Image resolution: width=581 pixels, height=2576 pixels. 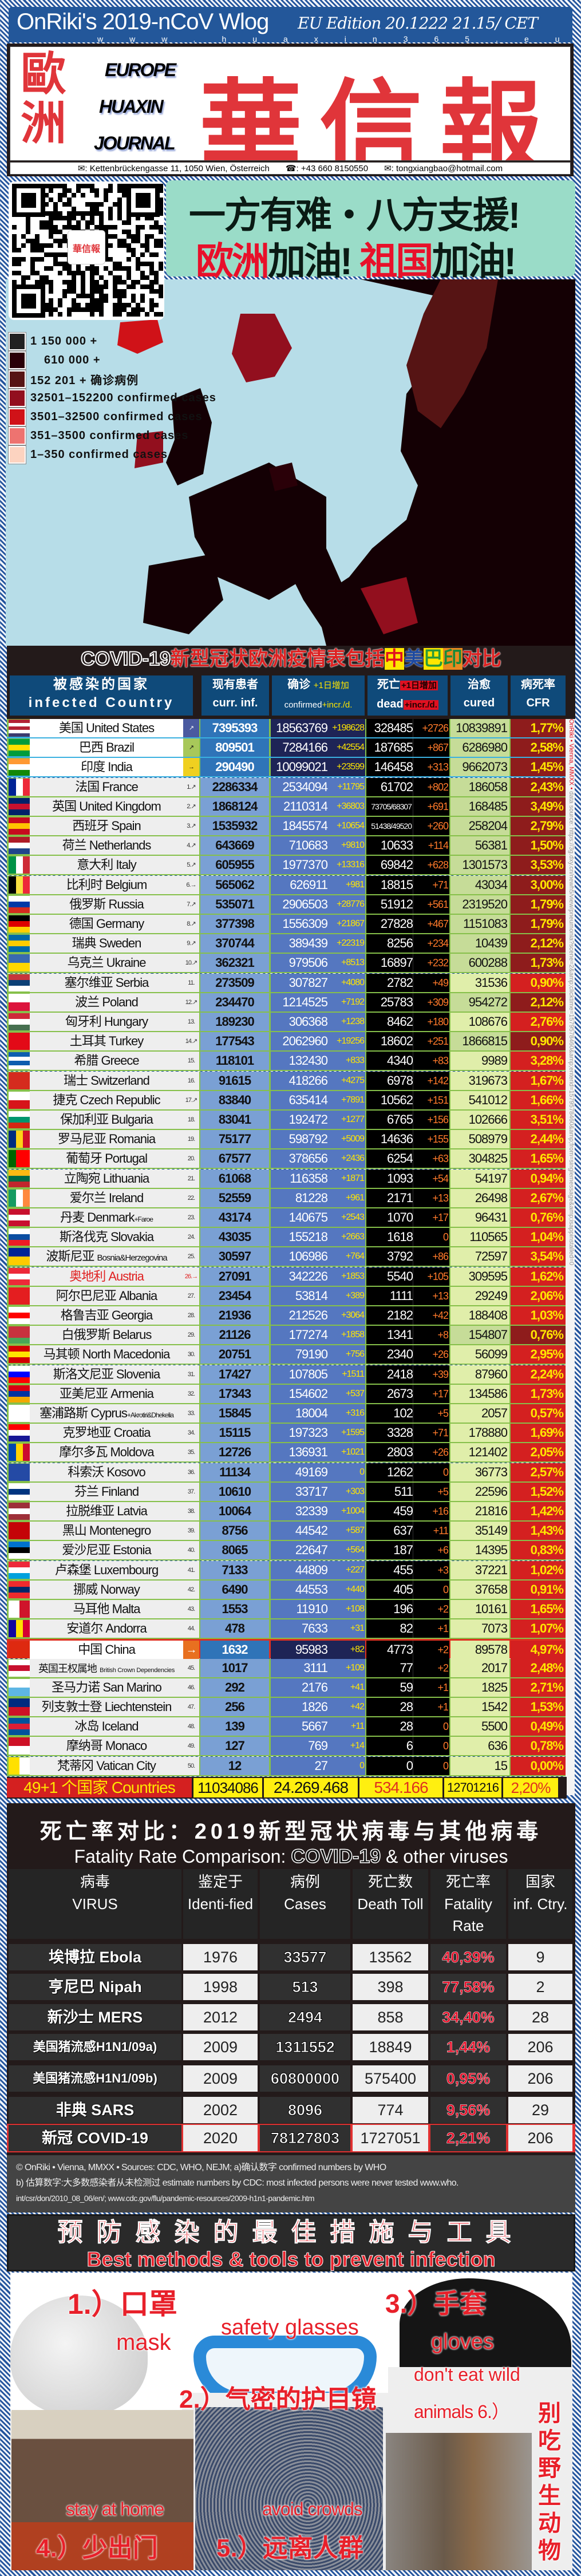 What do you see at coordinates (120, 1726) in the screenshot?
I see `country-name-en: Iceland` at bounding box center [120, 1726].